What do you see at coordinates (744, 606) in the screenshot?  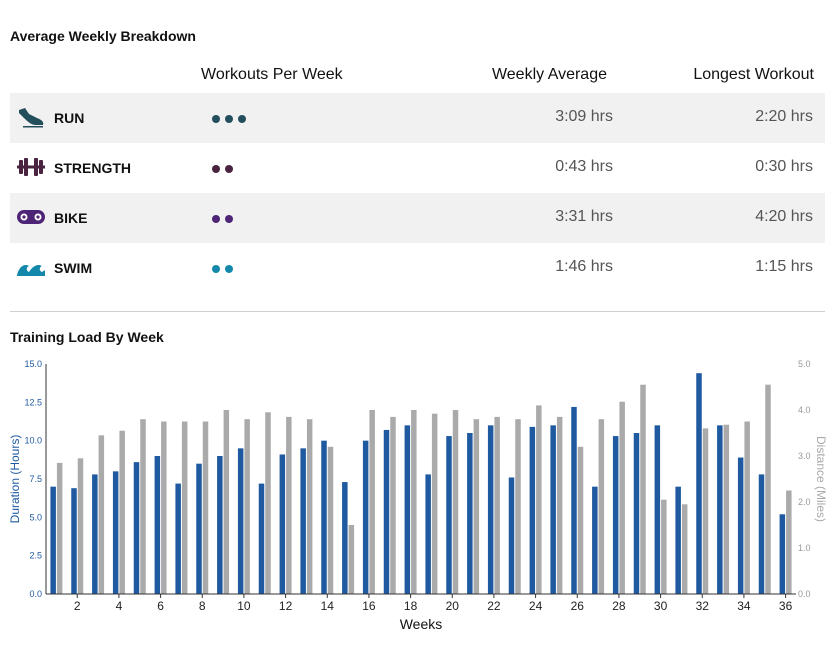 I see `x-tick-label: 34` at bounding box center [744, 606].